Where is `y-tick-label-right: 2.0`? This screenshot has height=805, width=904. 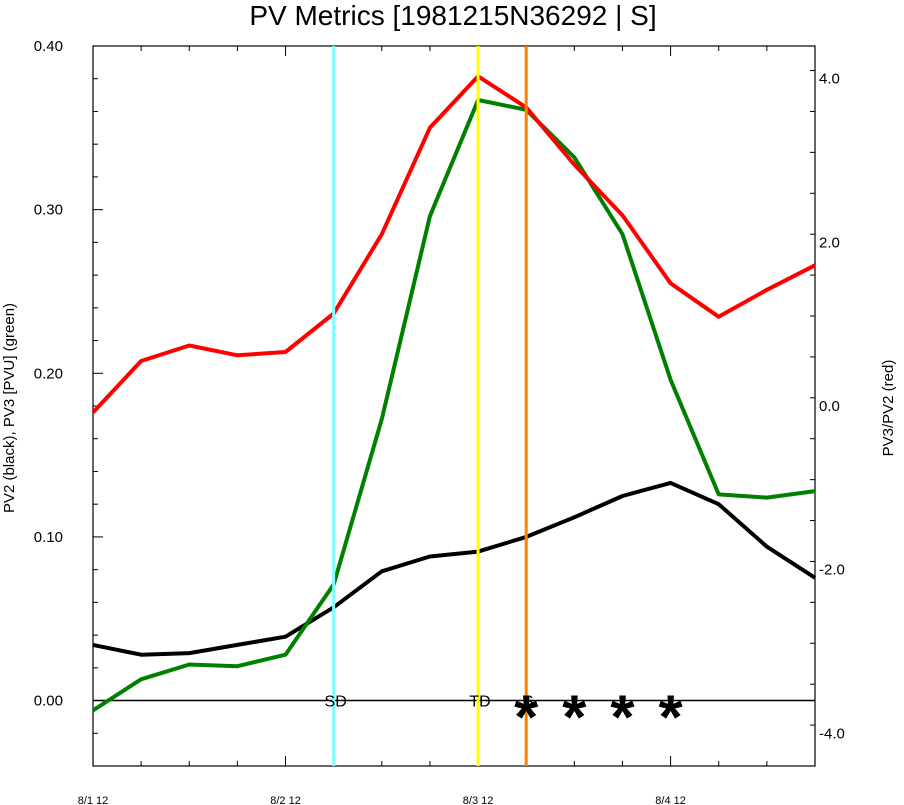
y-tick-label-right: 2.0 is located at coordinates (829, 242).